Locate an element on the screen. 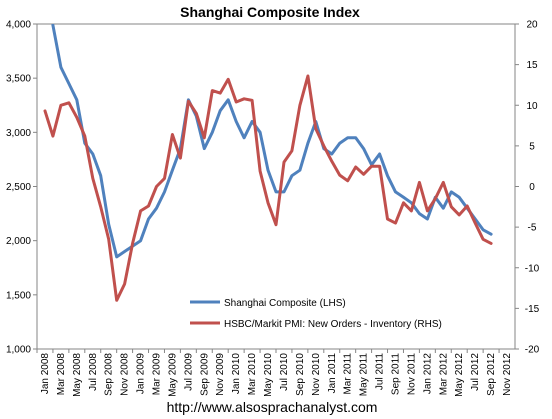 This screenshot has height=419, width=552. right-axis-tick-label: -15 is located at coordinates (532, 309).